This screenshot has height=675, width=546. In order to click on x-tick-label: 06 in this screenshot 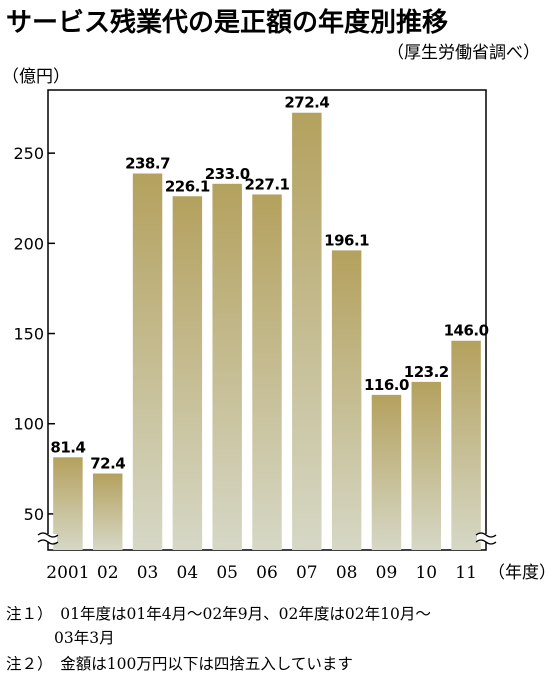, I will do `click(267, 573)`.